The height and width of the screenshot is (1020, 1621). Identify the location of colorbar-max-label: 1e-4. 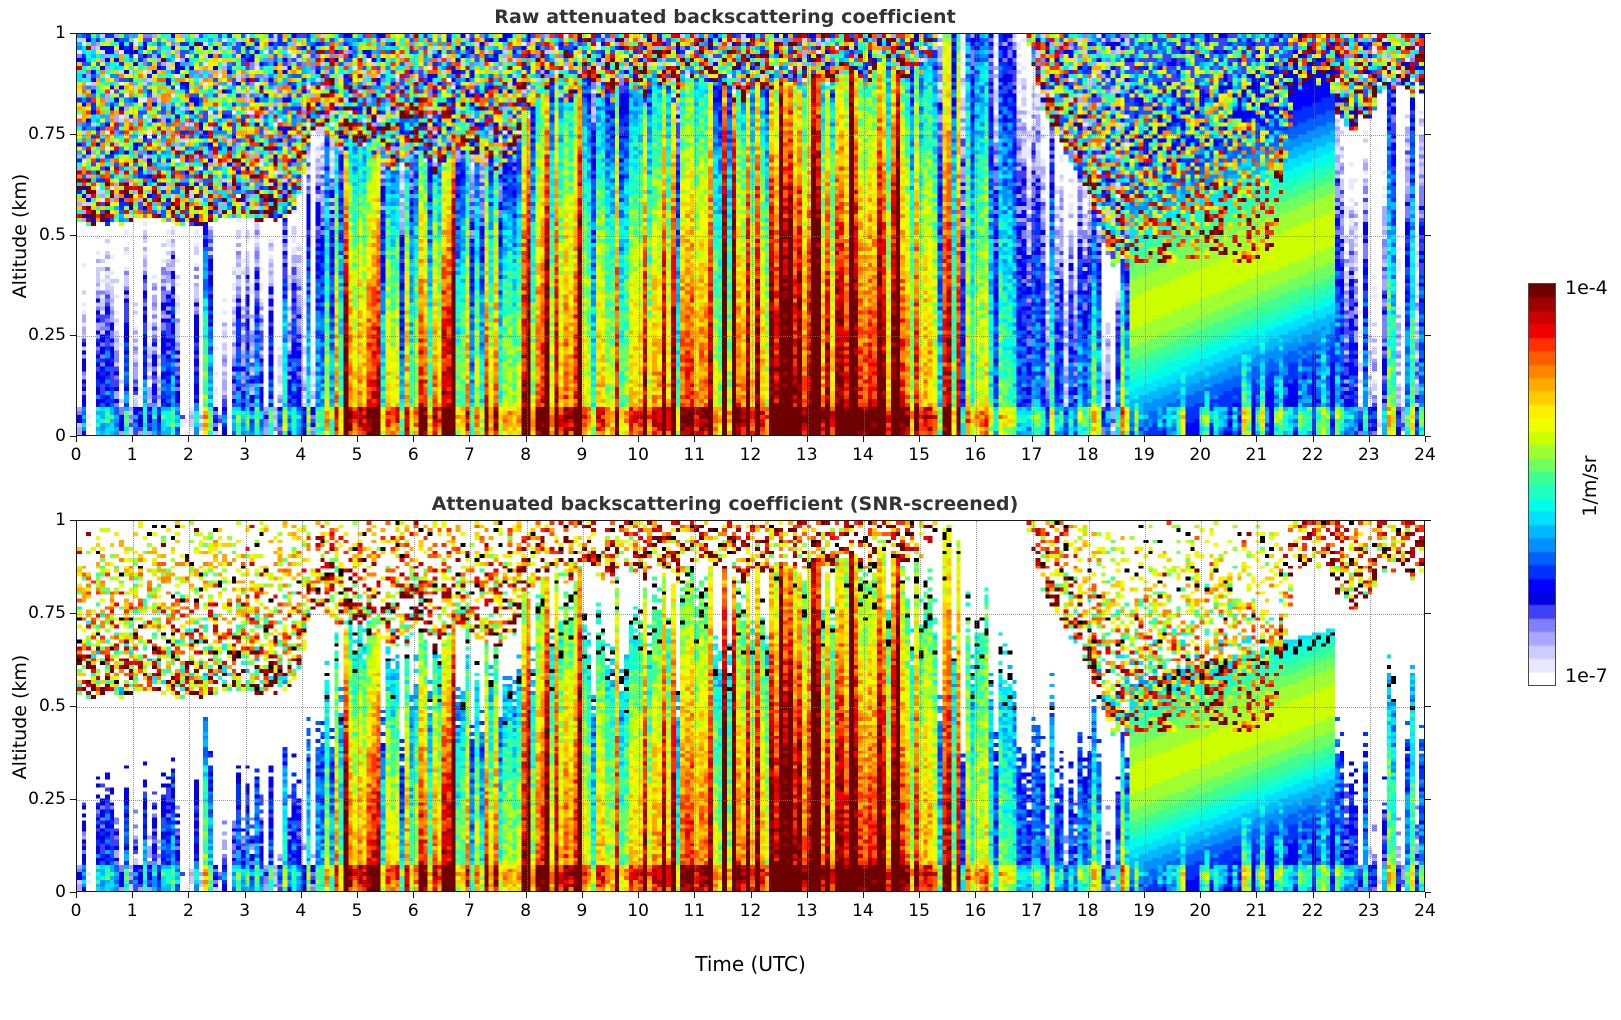
(1586, 288).